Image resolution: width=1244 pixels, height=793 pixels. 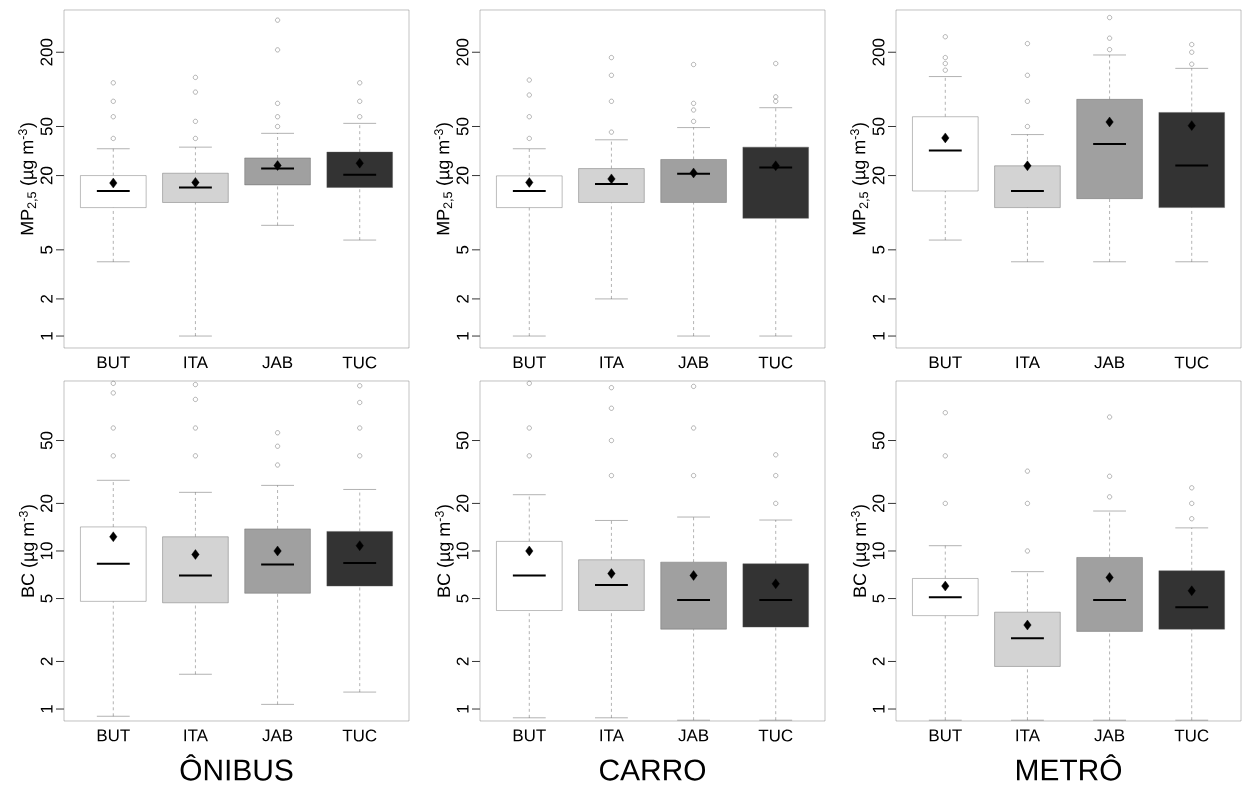 I want to click on x-axis-title: CARRO, so click(x=653, y=770).